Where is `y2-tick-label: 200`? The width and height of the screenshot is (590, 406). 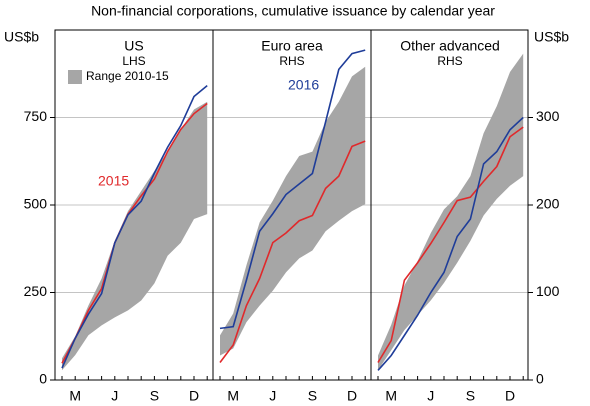 y2-tick-label: 200 is located at coordinates (548, 204).